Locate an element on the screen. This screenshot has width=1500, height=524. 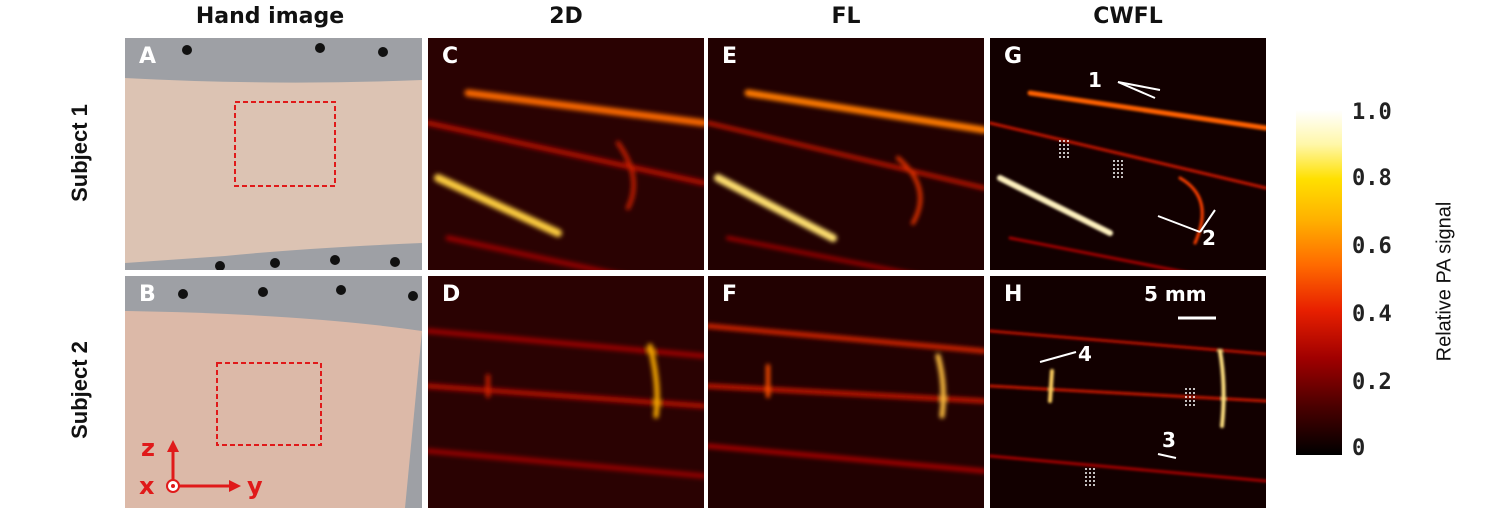
colorbar-tick: 1.0 is located at coordinates (1372, 112).